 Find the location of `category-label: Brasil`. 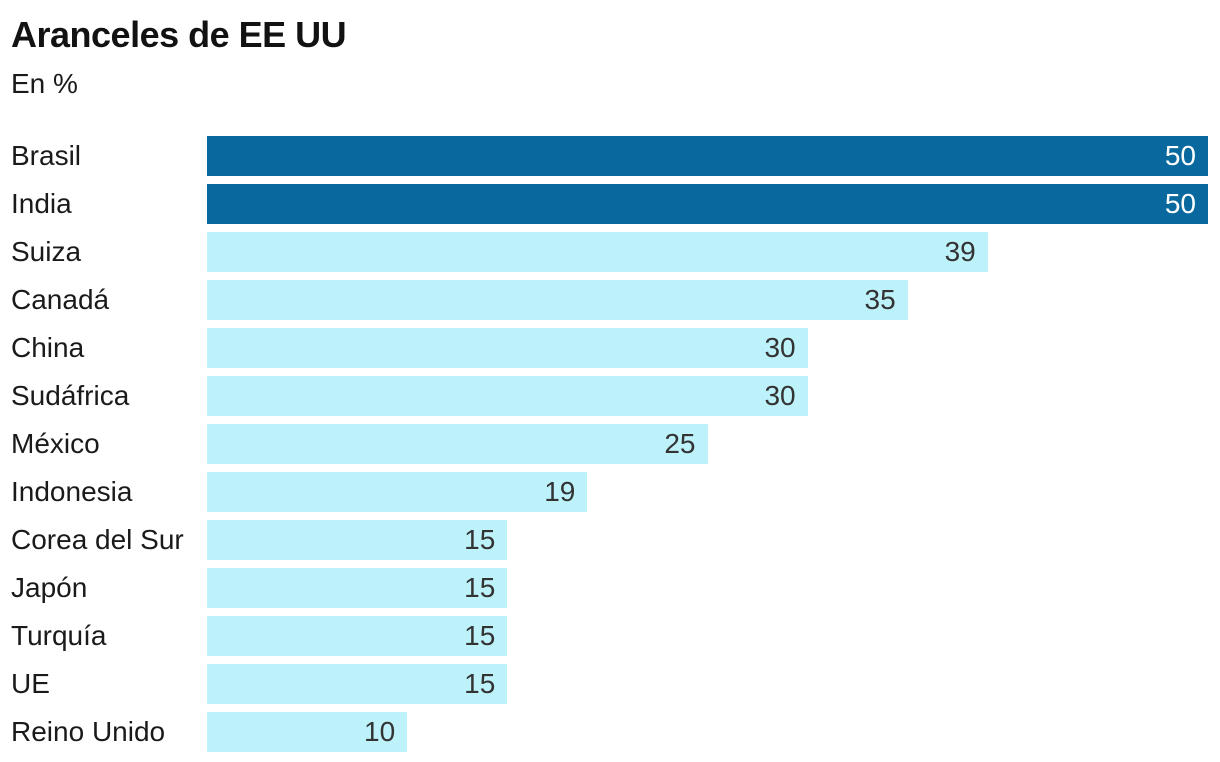

category-label: Brasil is located at coordinates (46, 155).